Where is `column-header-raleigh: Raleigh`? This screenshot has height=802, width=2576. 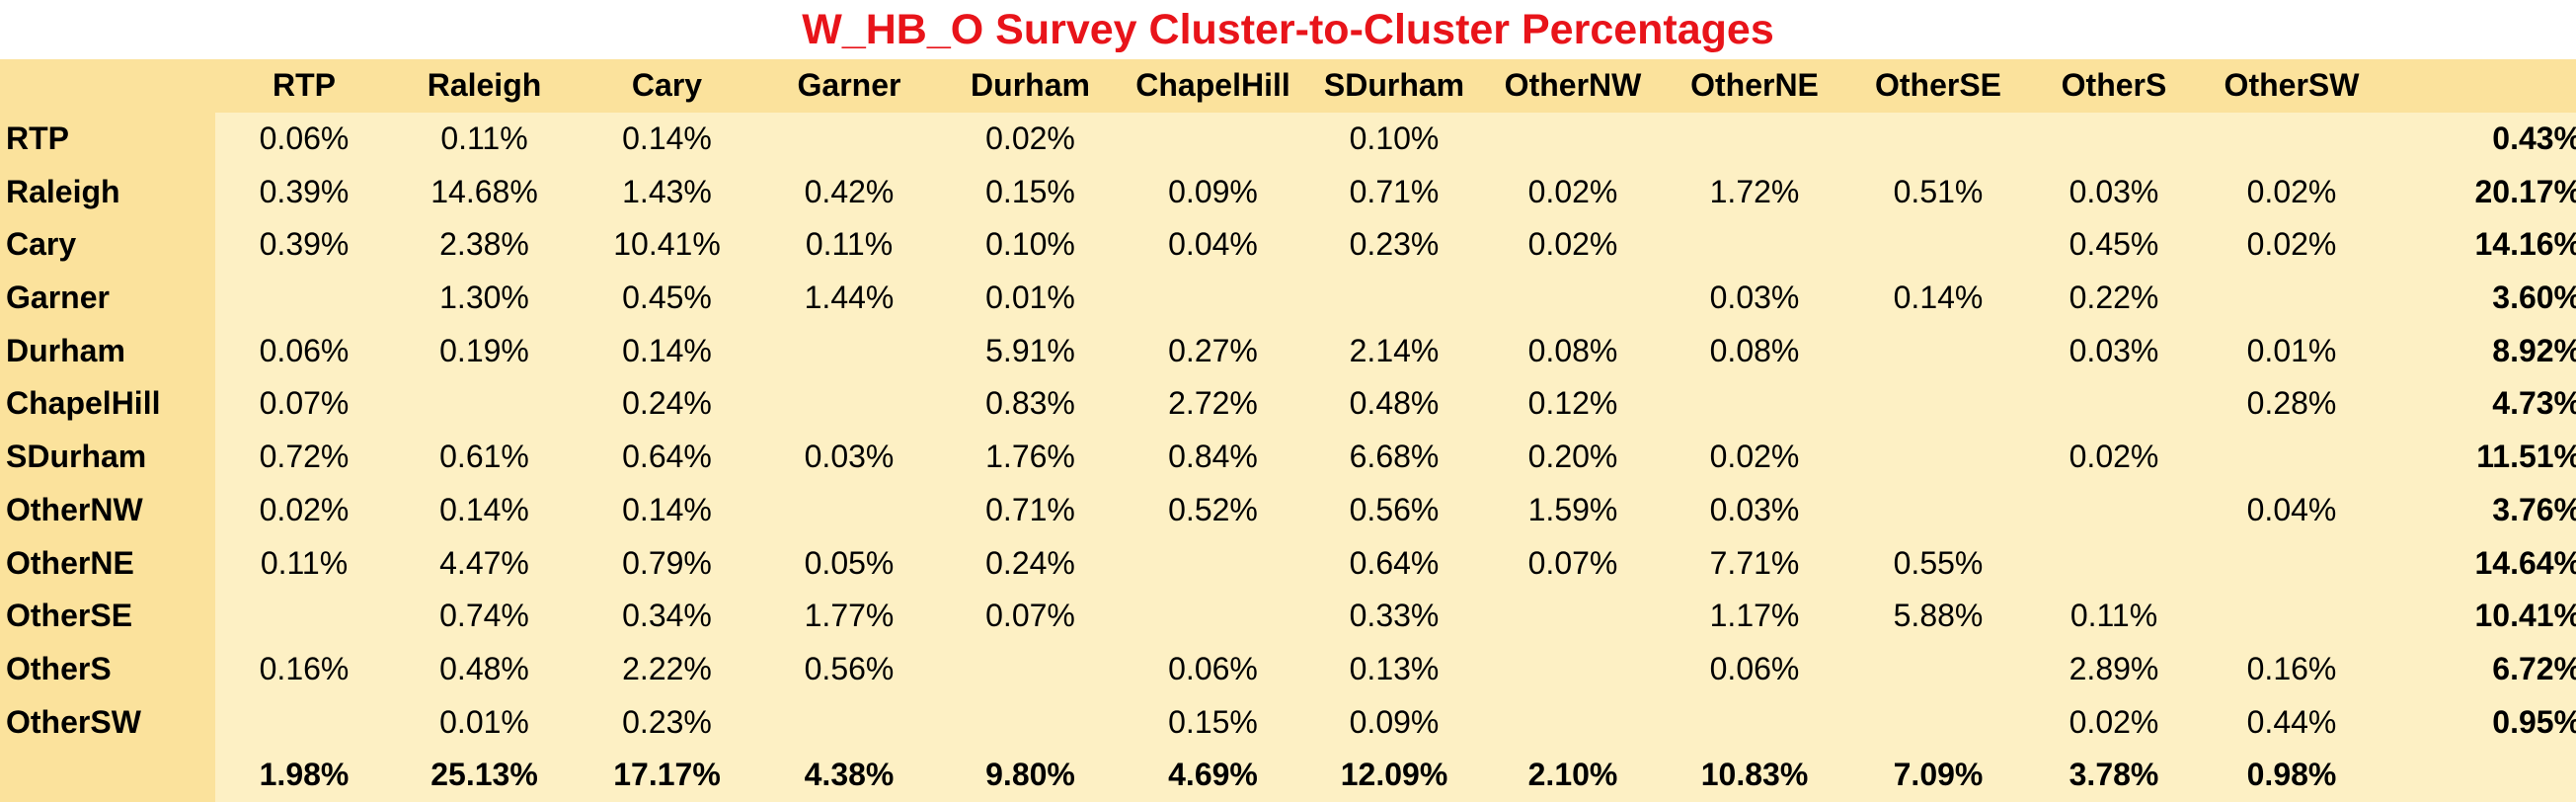
column-header-raleigh: Raleigh is located at coordinates (484, 86).